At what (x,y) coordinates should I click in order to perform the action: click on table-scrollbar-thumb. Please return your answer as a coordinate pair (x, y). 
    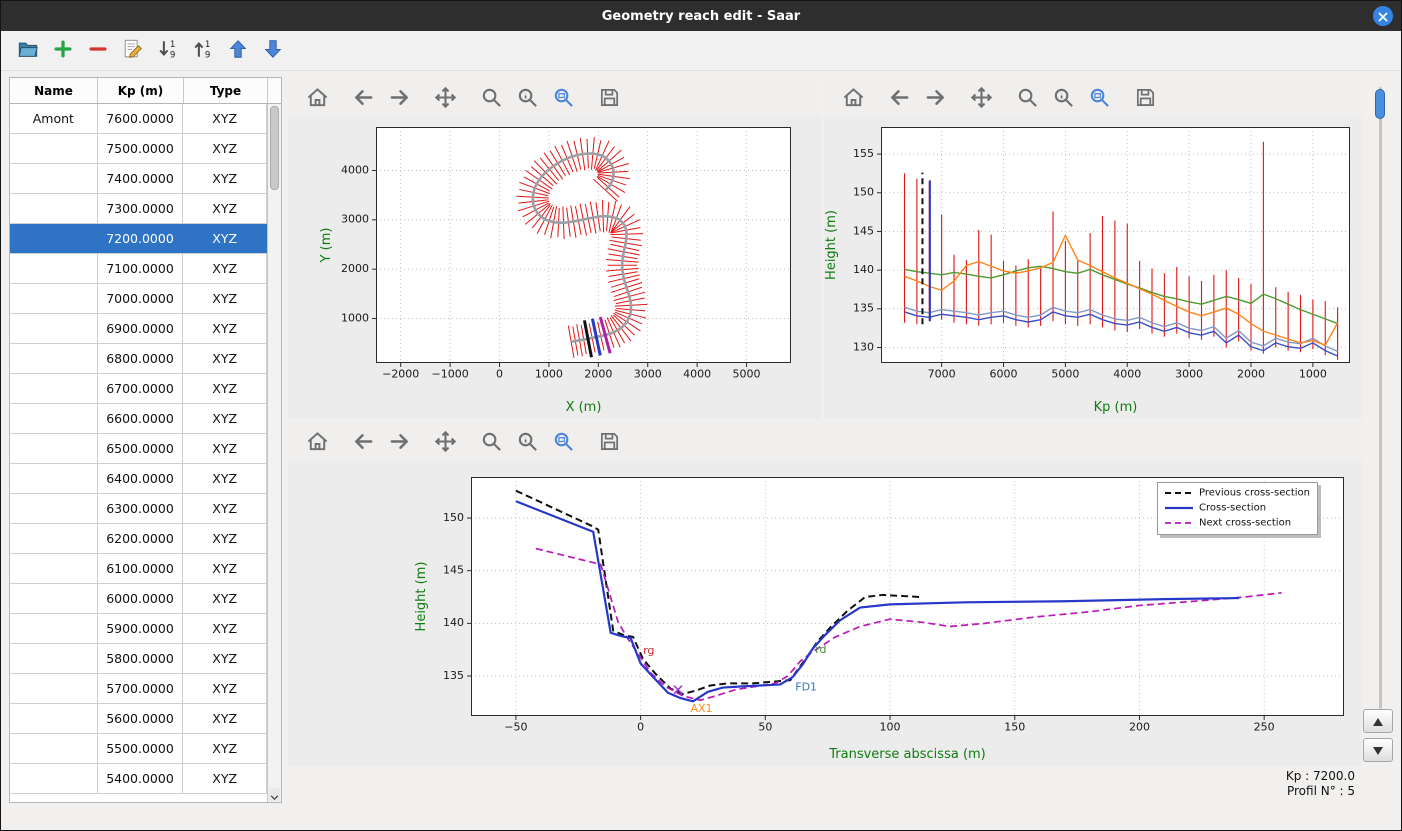
    Looking at the image, I should click on (274, 148).